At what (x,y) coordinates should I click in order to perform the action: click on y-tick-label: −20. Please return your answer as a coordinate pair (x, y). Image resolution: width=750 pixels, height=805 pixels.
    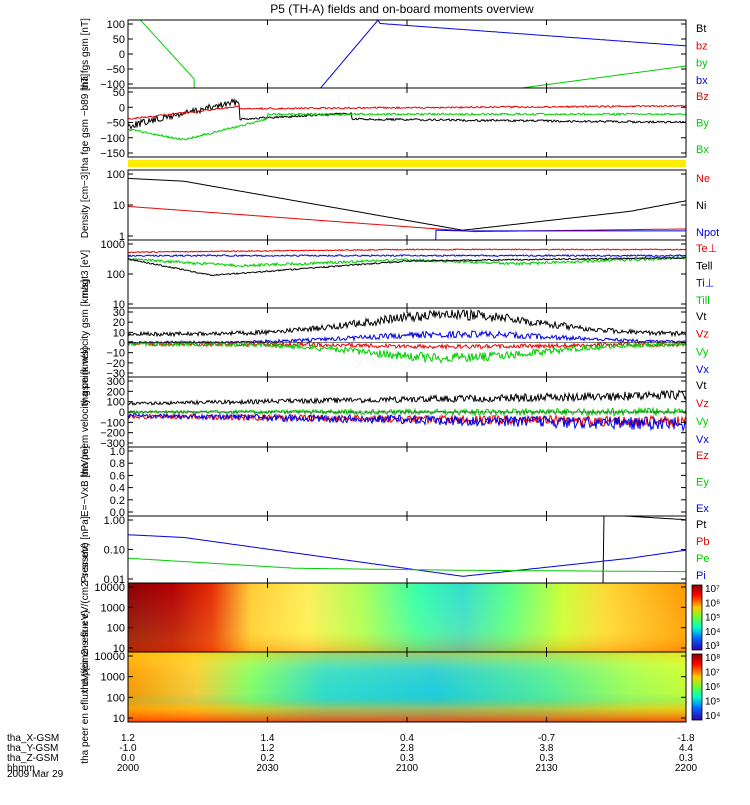
    Looking at the image, I should click on (115, 364).